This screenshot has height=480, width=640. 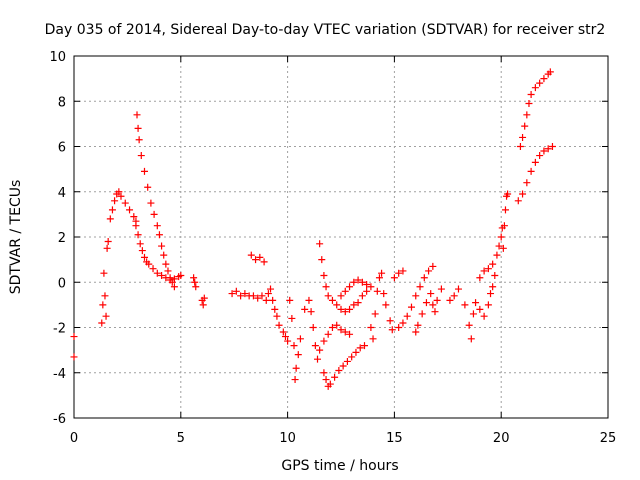 I want to click on x-tick-label: 25, so click(x=608, y=438).